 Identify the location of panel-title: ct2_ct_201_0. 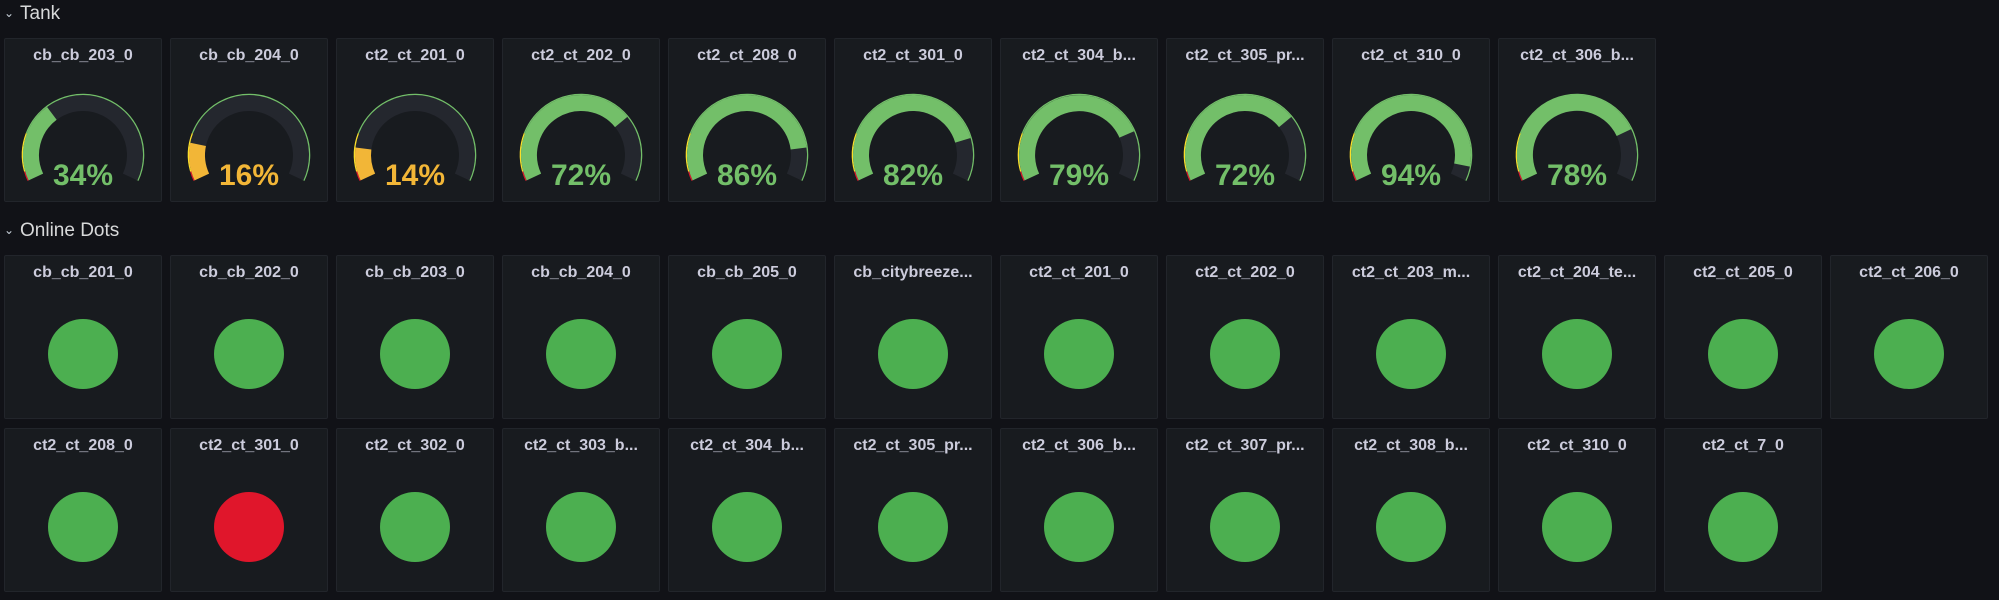
(415, 55).